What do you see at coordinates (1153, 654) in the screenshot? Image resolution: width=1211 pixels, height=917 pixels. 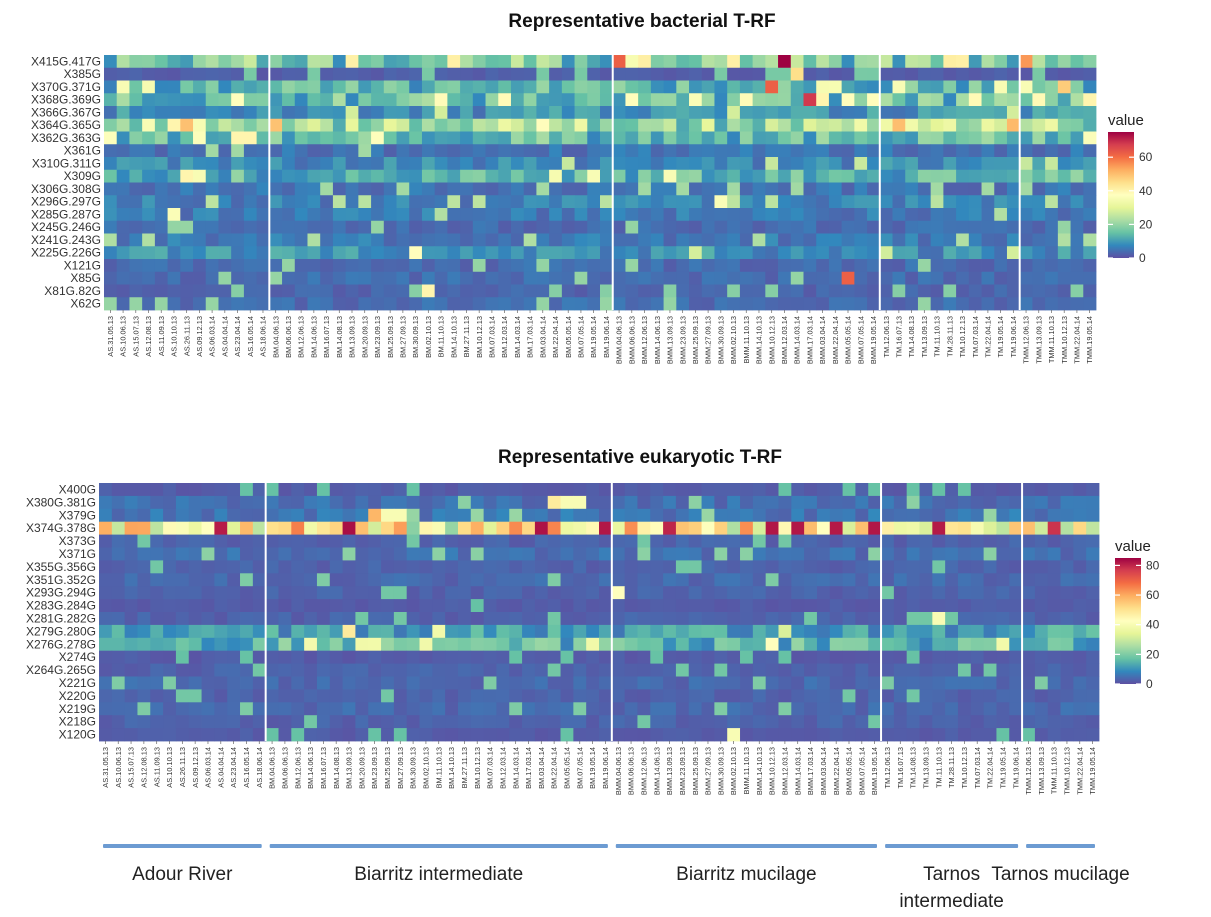 I see `legend-tick-label: 20` at bounding box center [1153, 654].